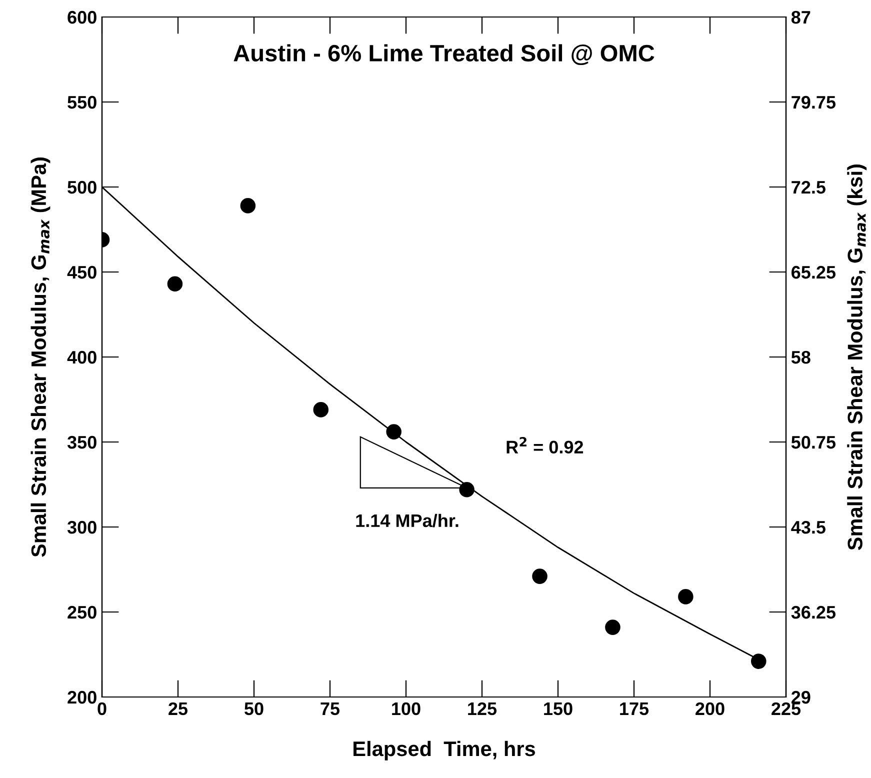 This screenshot has width=871, height=778. What do you see at coordinates (786, 709) in the screenshot?
I see `x-tick-label: 225` at bounding box center [786, 709].